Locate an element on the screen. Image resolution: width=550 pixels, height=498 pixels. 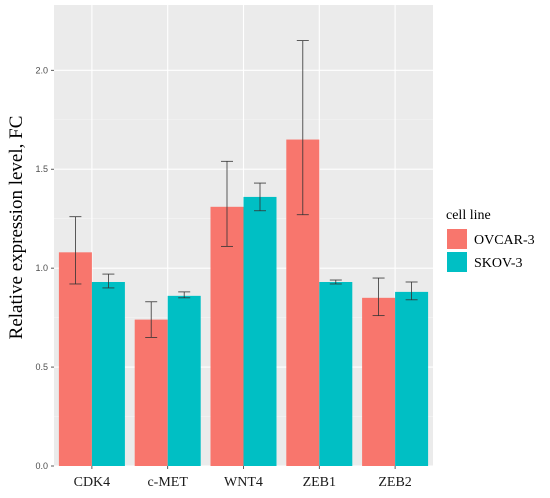
y-tick-label: 0.5 is located at coordinates (41, 367).